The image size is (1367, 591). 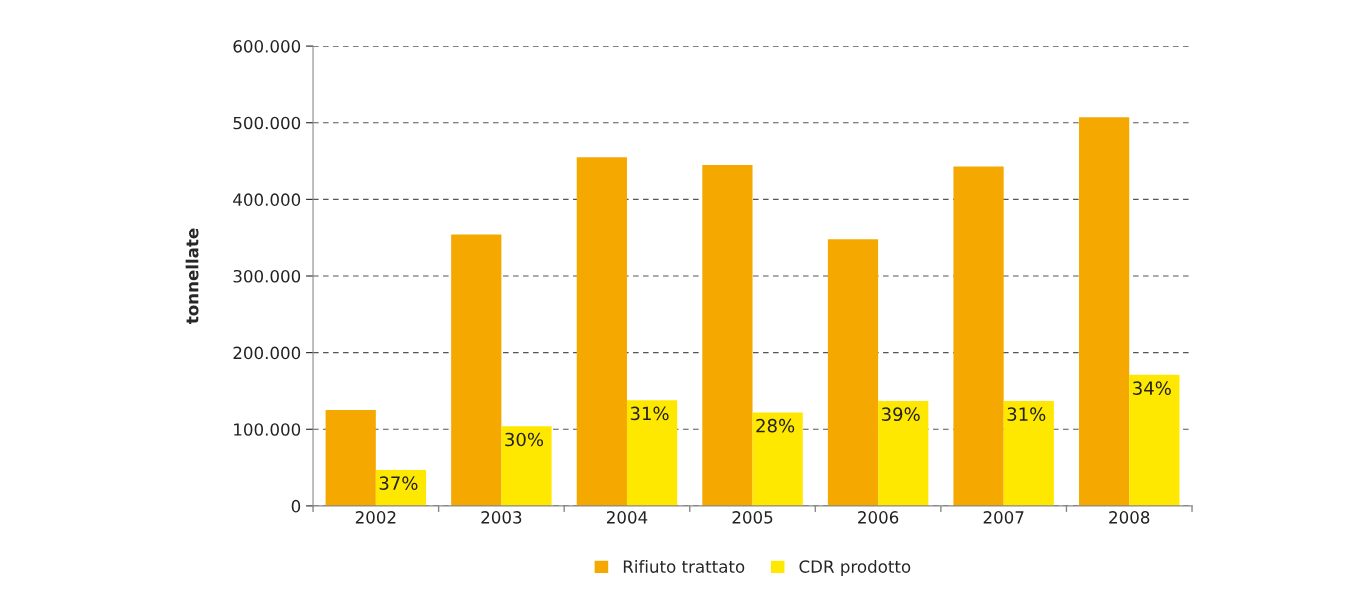 What do you see at coordinates (1003, 517) in the screenshot?
I see `x-tick-label: 2007` at bounding box center [1003, 517].